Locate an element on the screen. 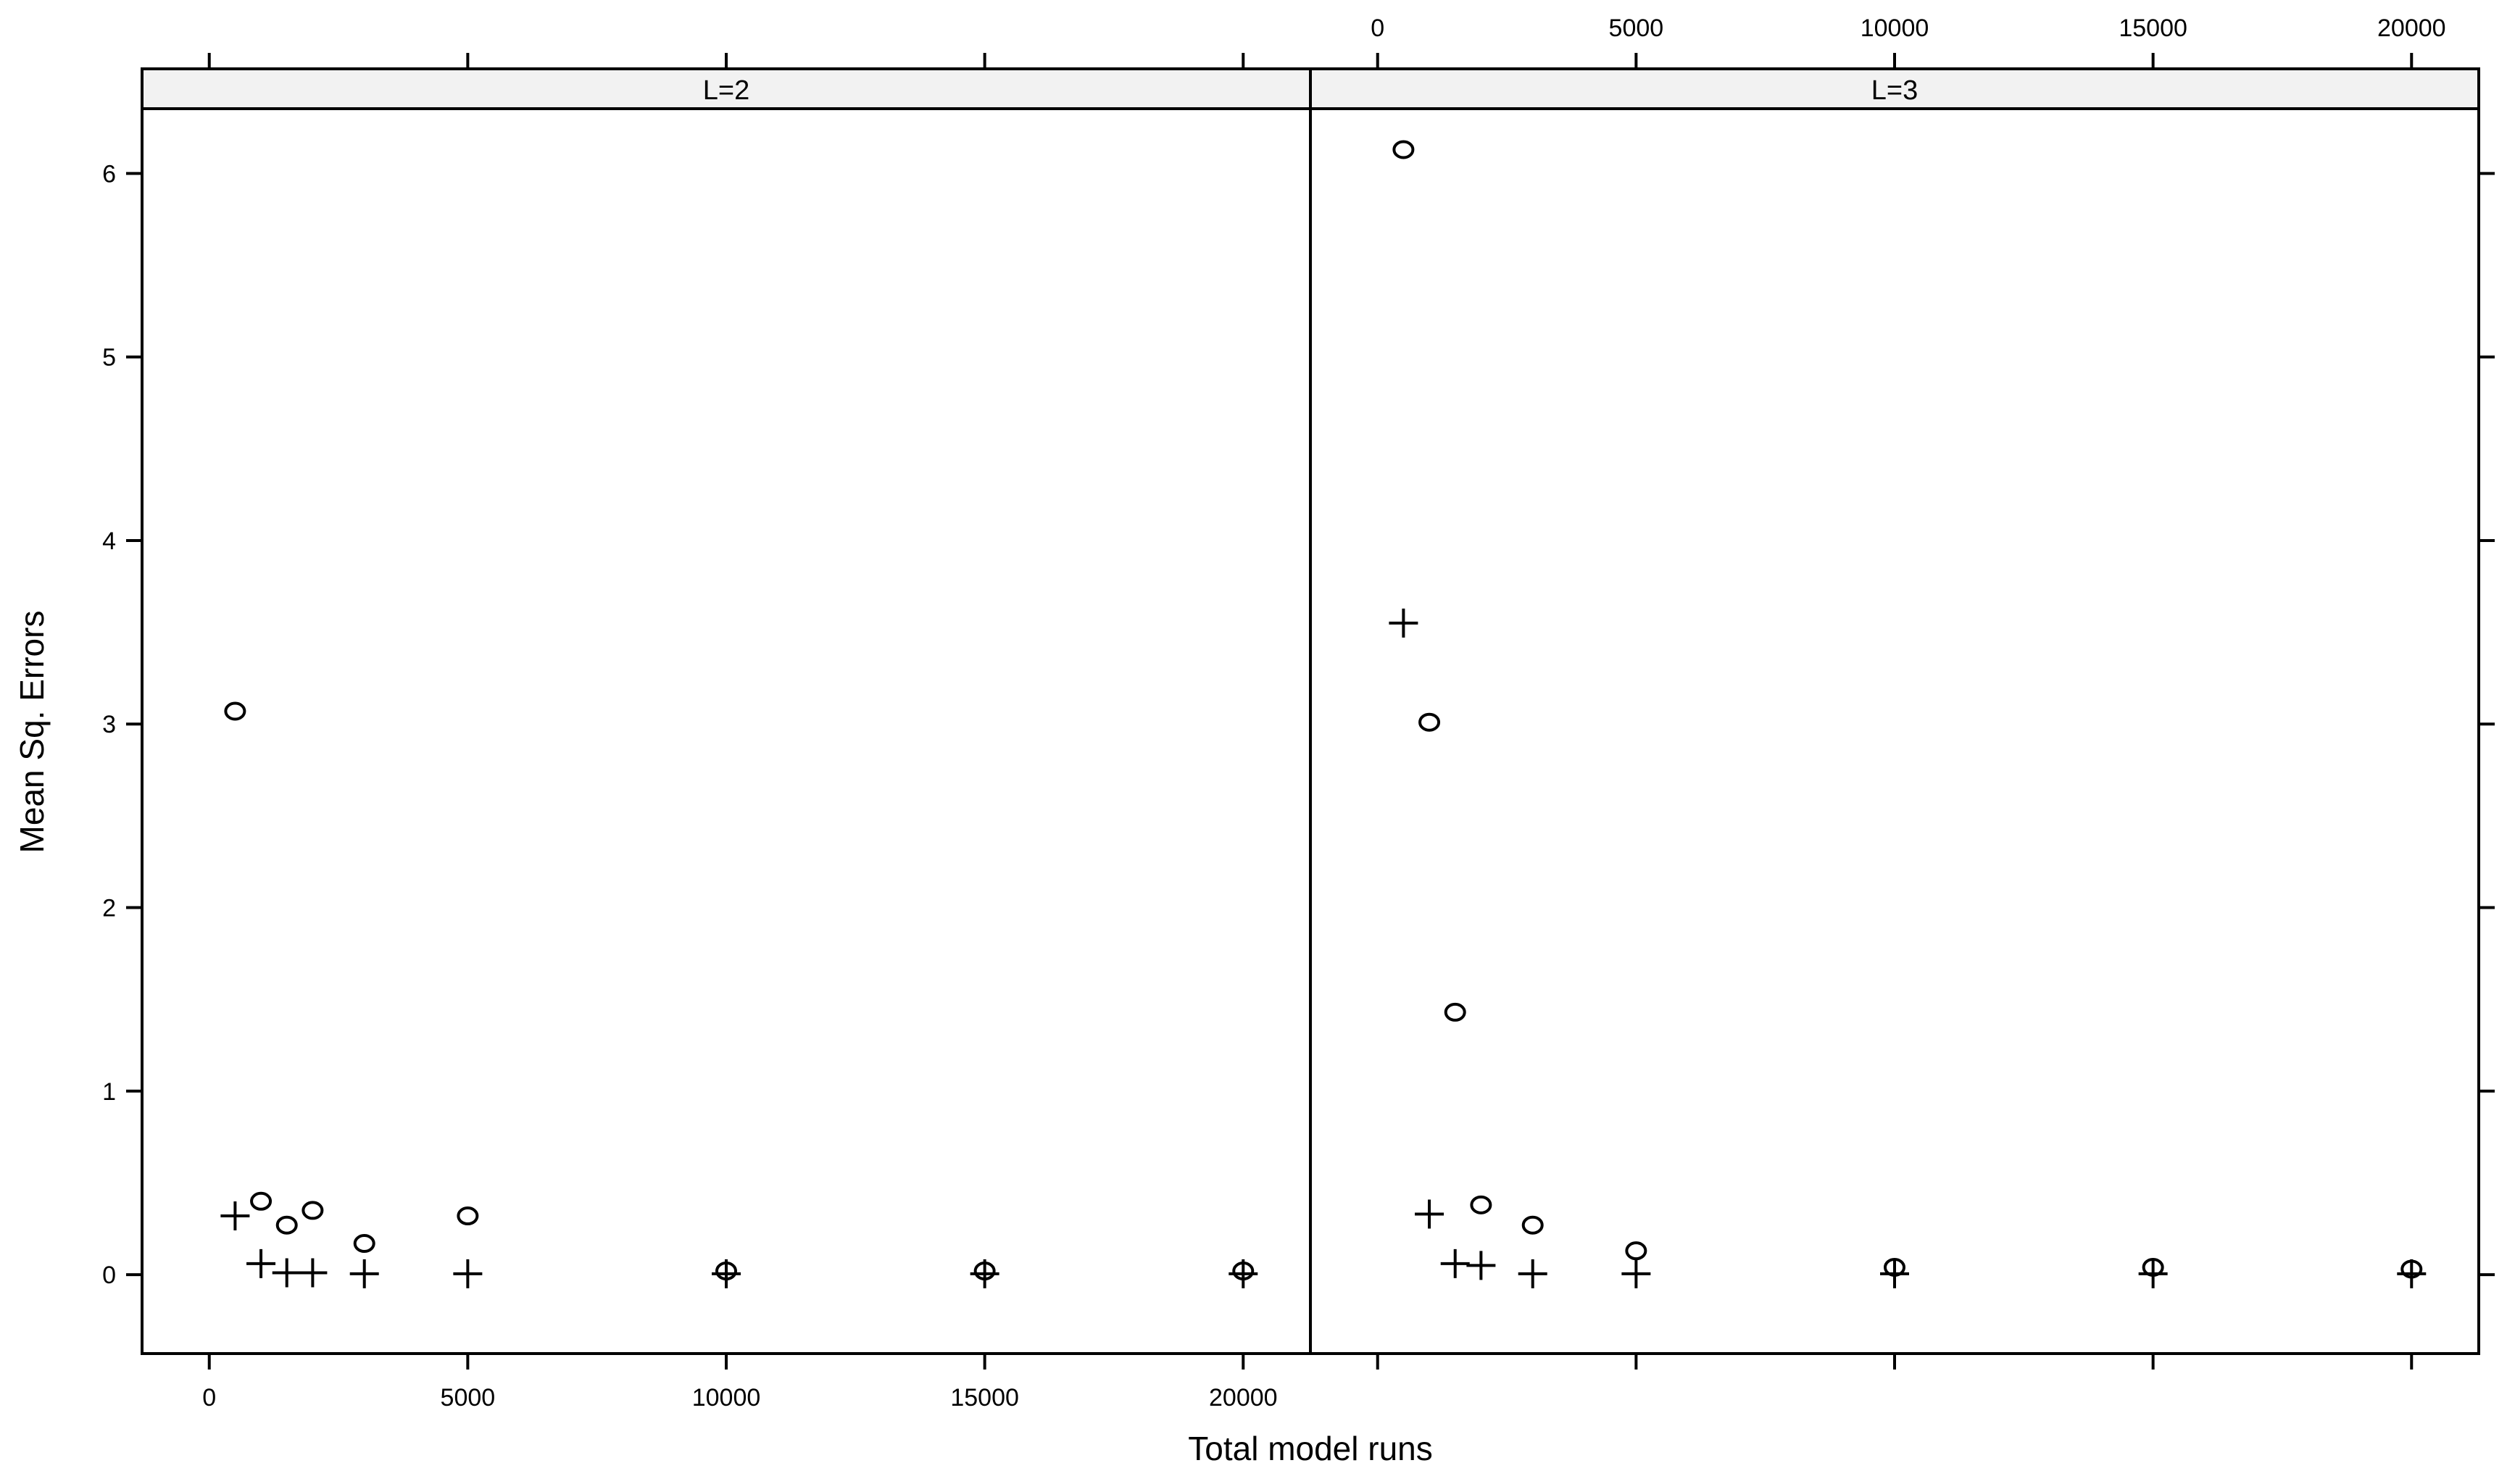  y-tick-label: 2 is located at coordinates (109, 908).